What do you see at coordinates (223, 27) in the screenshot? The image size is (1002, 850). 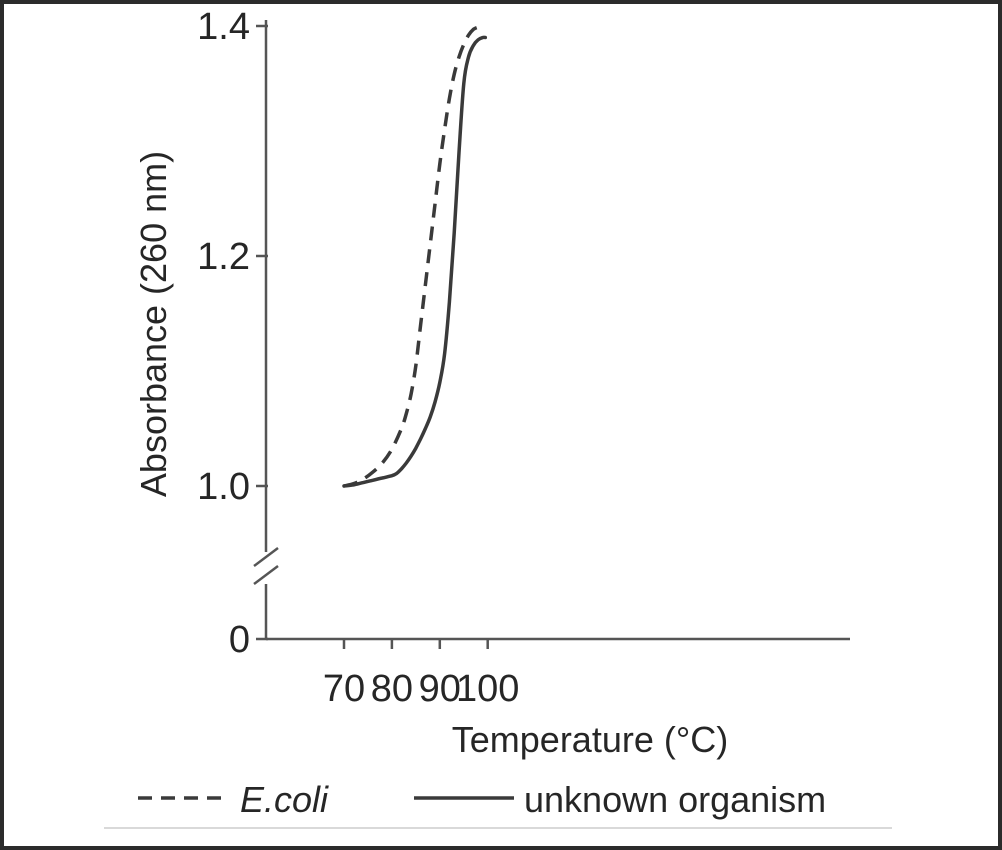 I see `y-tick-label: 1.4` at bounding box center [223, 27].